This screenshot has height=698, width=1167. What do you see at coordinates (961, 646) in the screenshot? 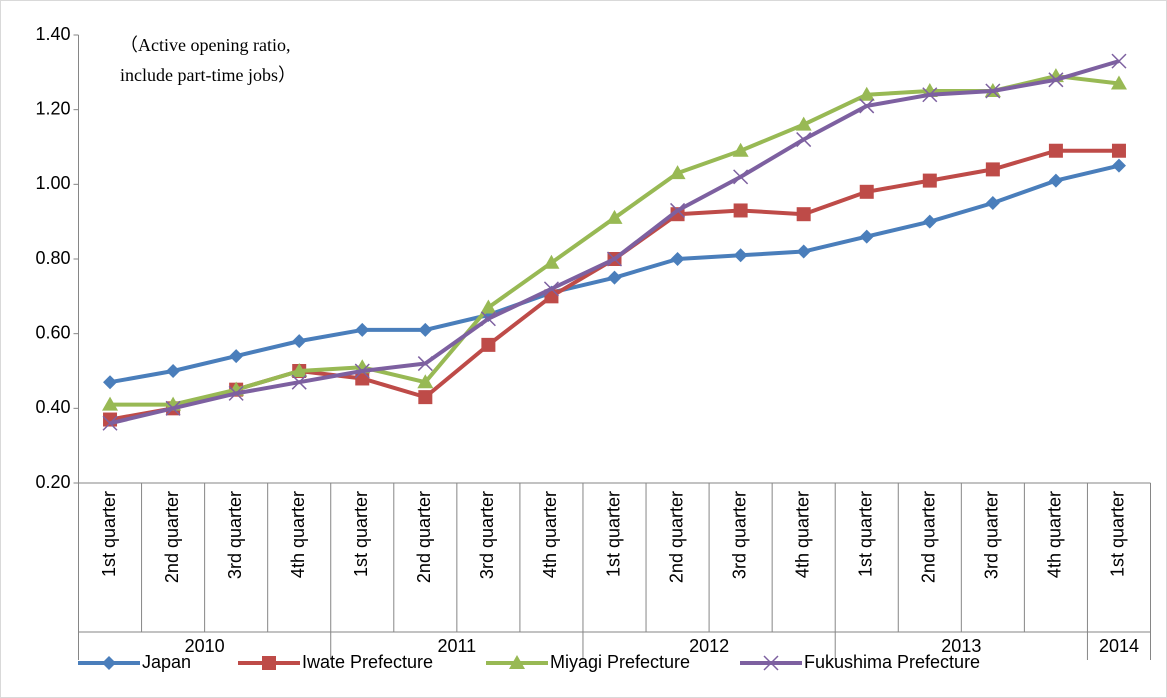
I see `year-label: 2013` at bounding box center [961, 646].